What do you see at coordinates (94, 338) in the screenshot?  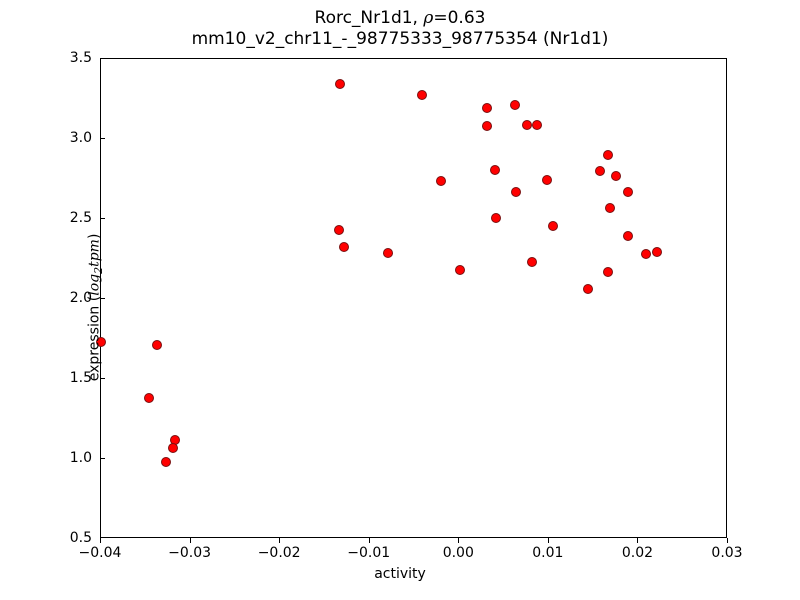 I see `y-axis-label-prefix: expression (` at bounding box center [94, 338].